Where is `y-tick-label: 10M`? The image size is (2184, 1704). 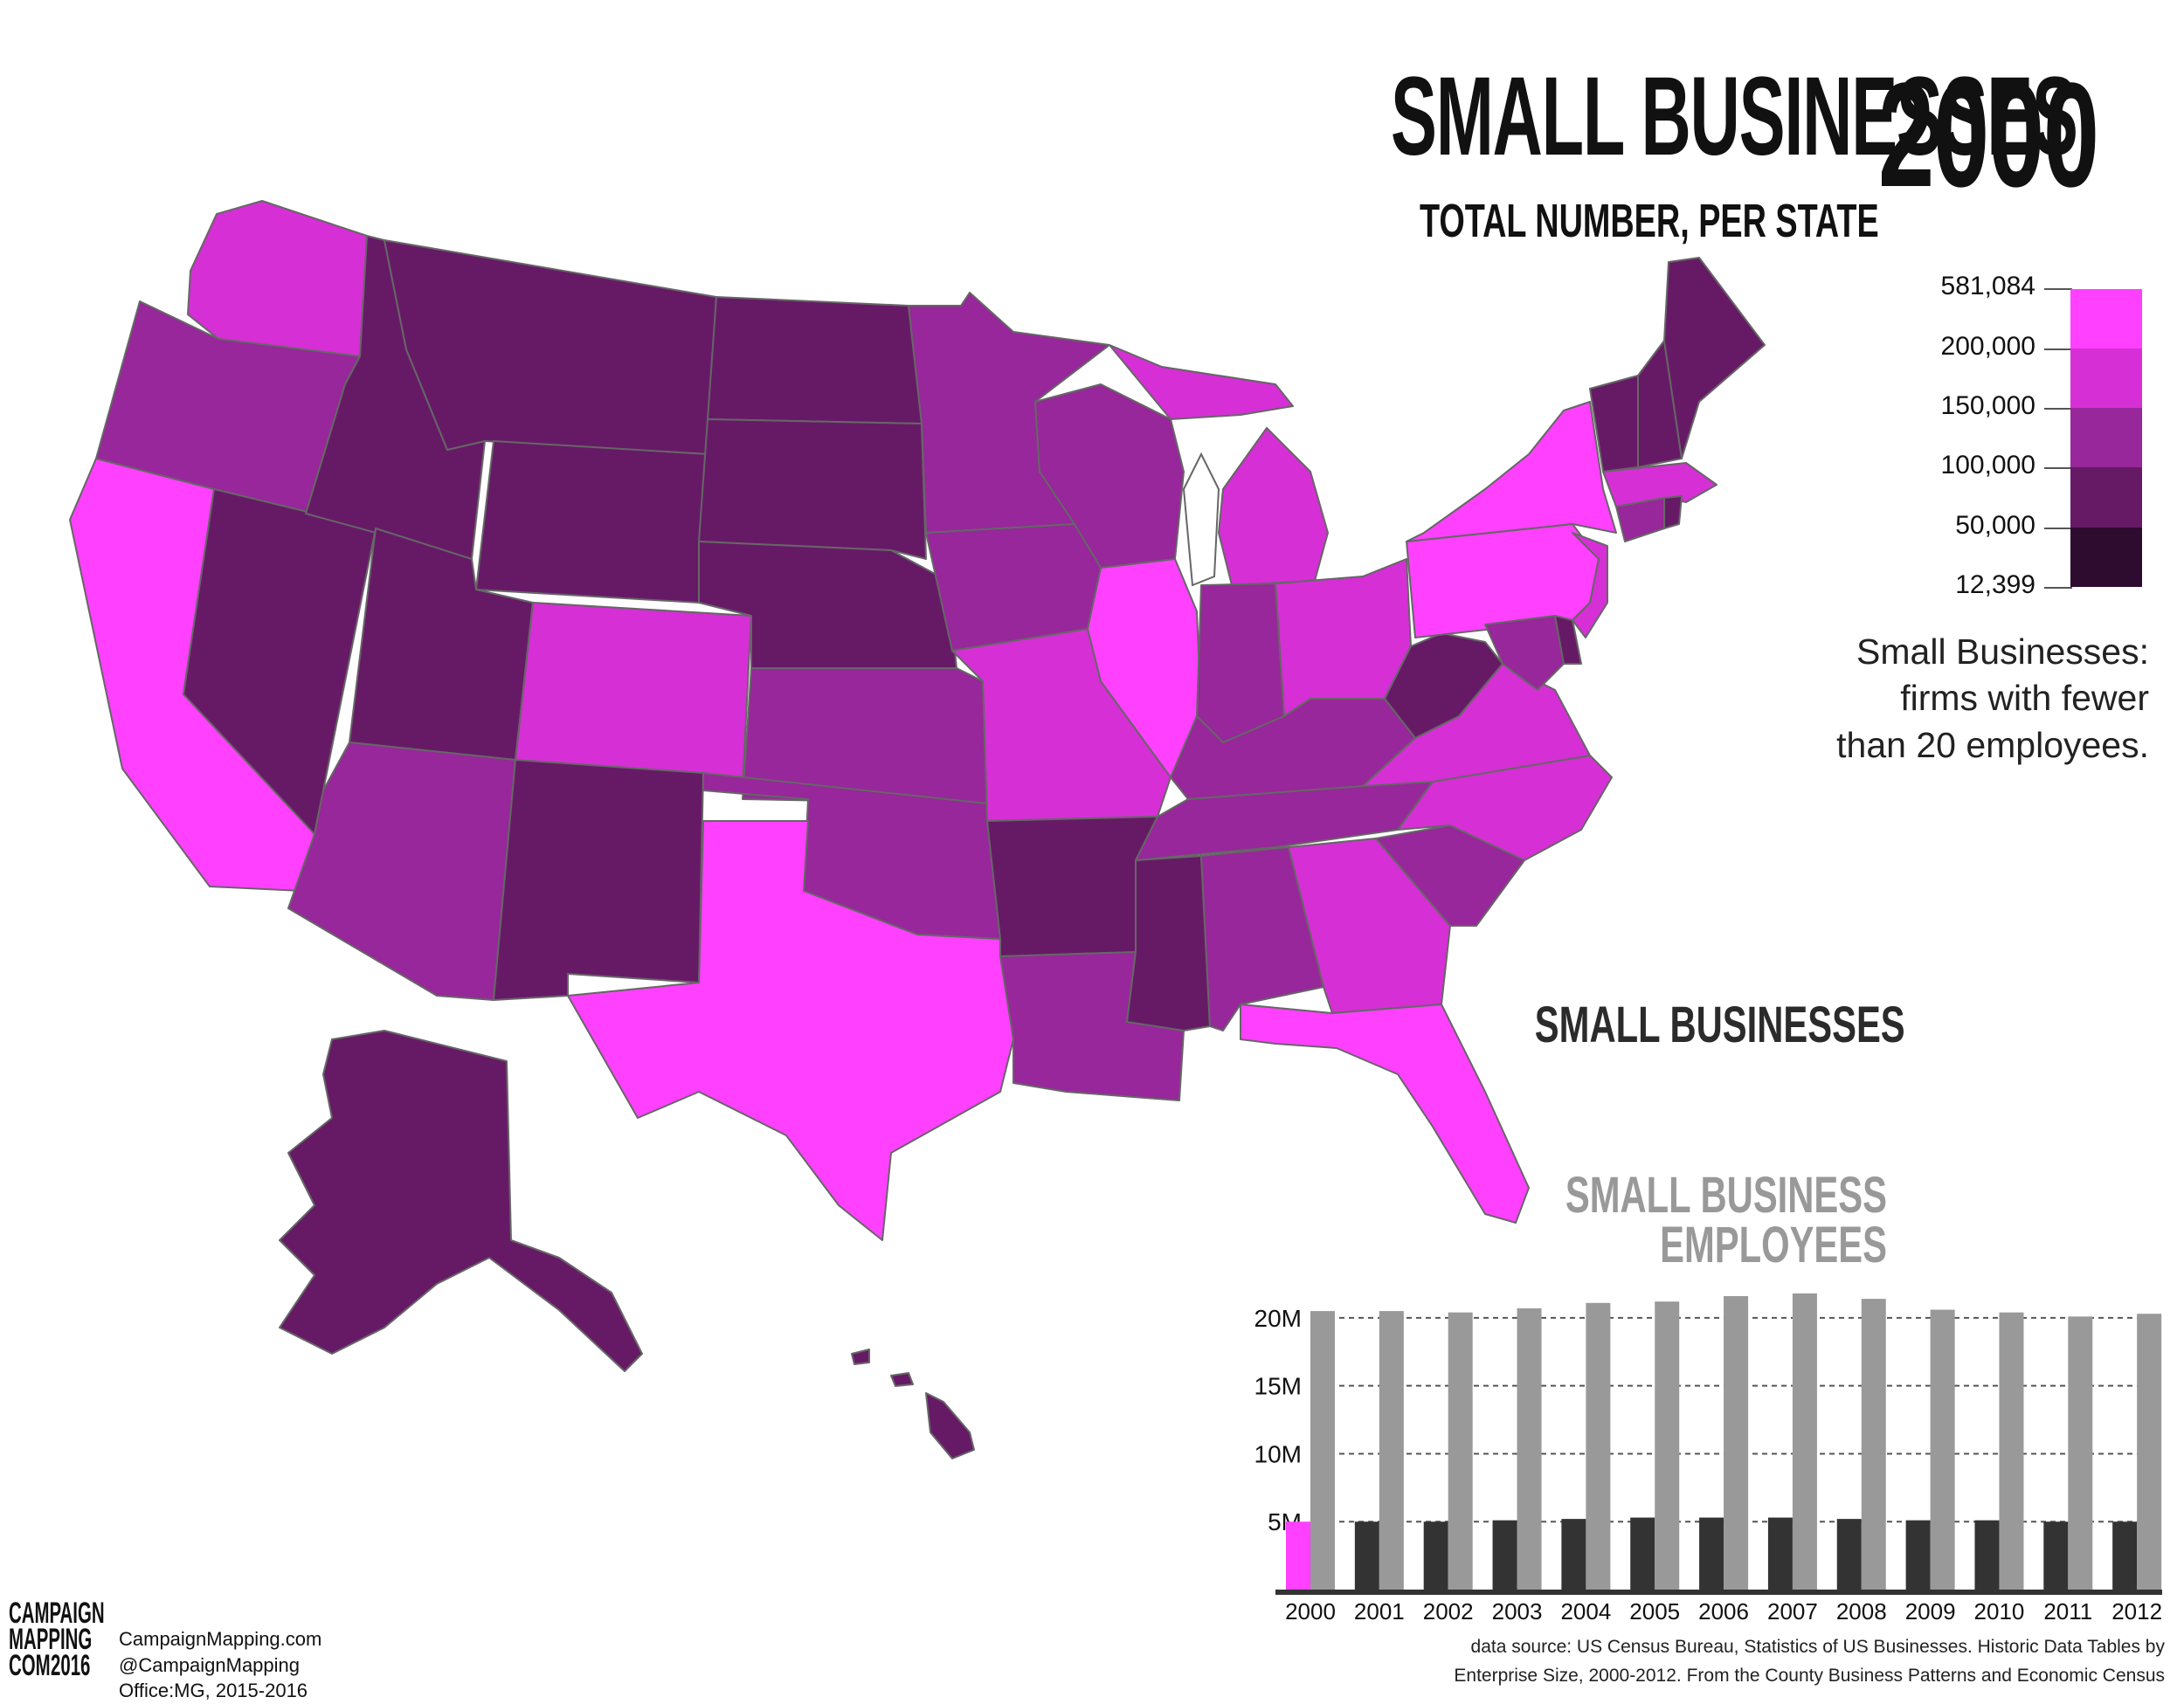
y-tick-label: 10M is located at coordinates (1278, 1453).